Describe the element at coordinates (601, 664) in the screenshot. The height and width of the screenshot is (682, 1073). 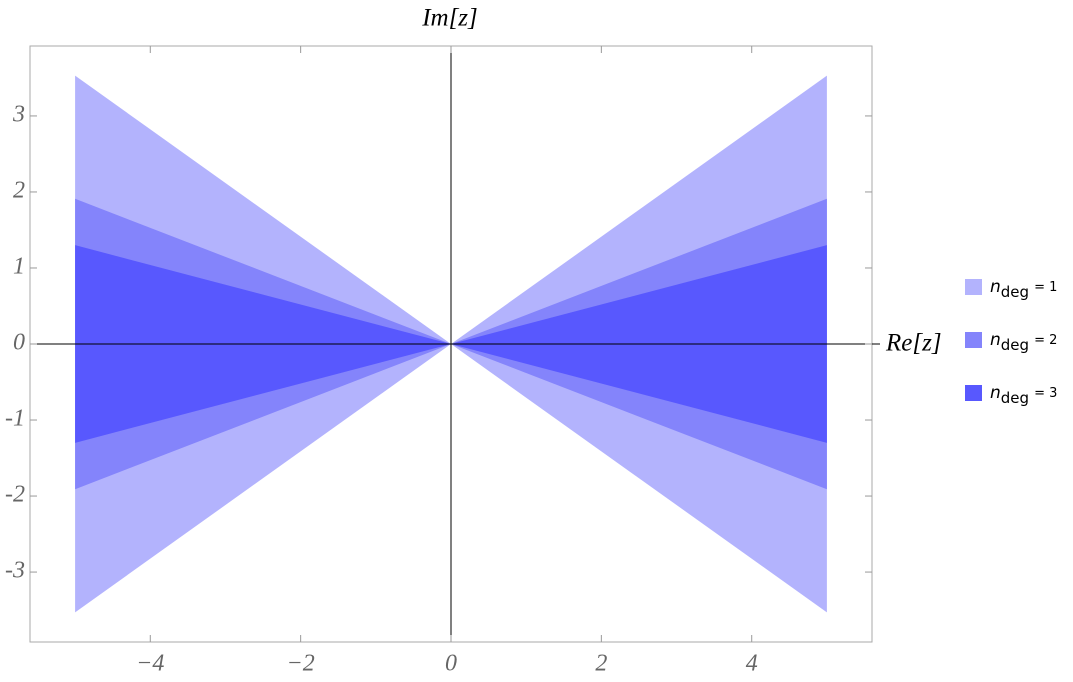
I see `x-tick-label: 2` at that location.